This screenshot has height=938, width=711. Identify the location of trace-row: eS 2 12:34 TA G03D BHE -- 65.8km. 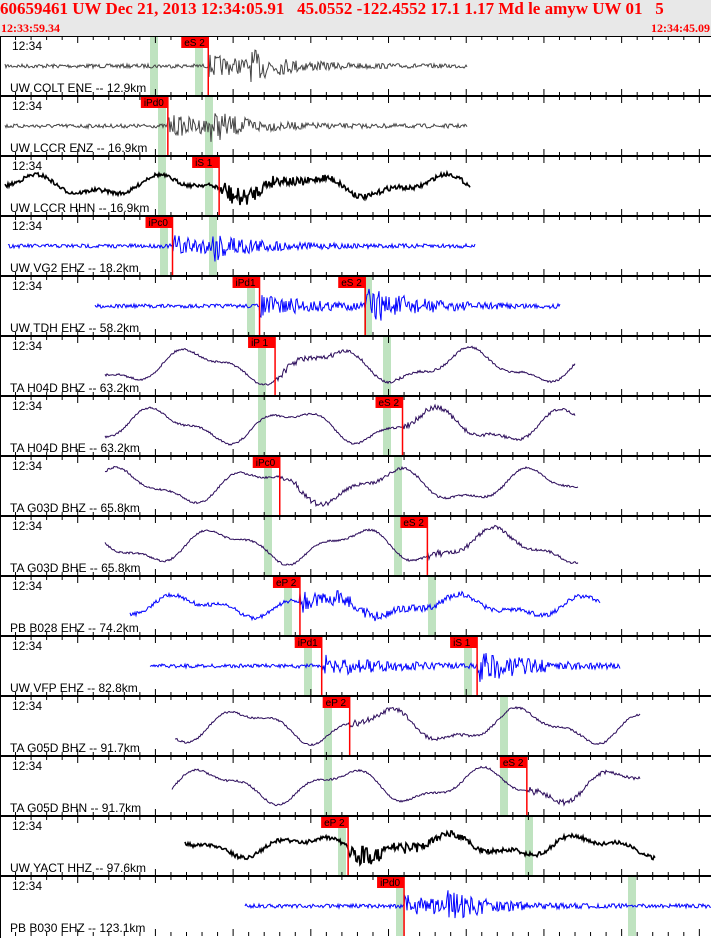
(355, 545).